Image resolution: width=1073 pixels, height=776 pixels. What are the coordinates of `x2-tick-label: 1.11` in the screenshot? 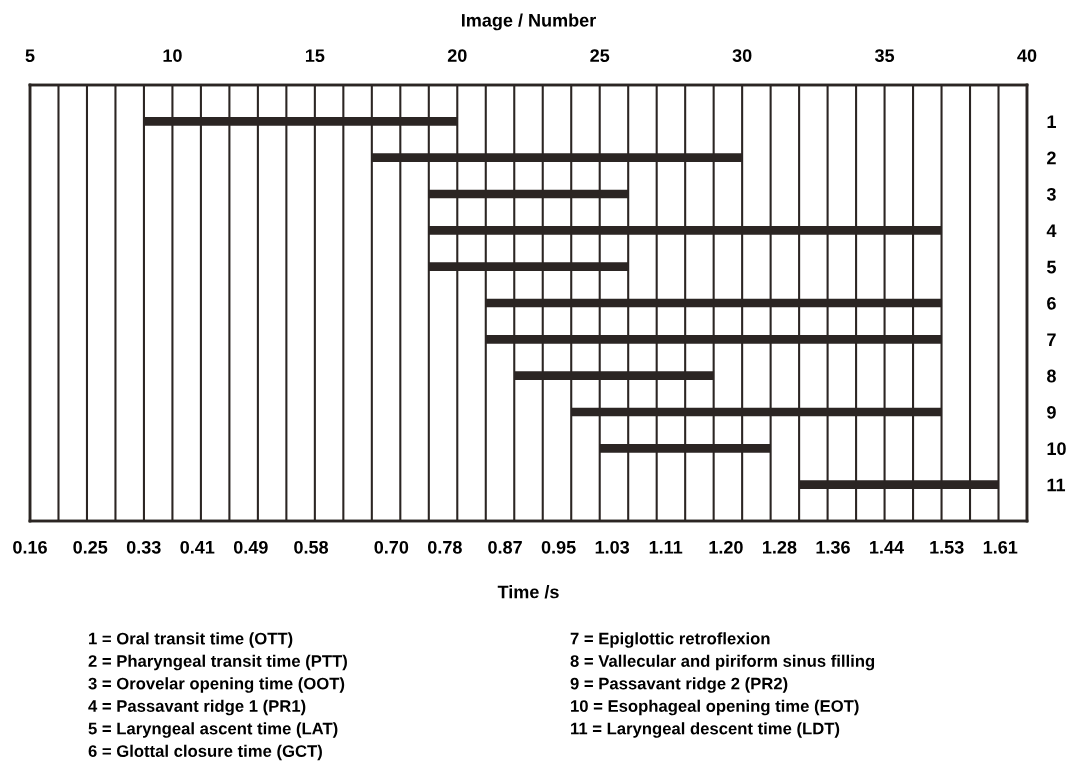 It's located at (666, 547).